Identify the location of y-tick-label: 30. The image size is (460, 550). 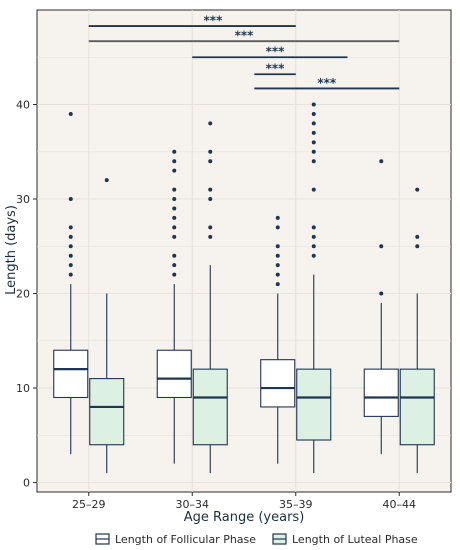
(23, 199).